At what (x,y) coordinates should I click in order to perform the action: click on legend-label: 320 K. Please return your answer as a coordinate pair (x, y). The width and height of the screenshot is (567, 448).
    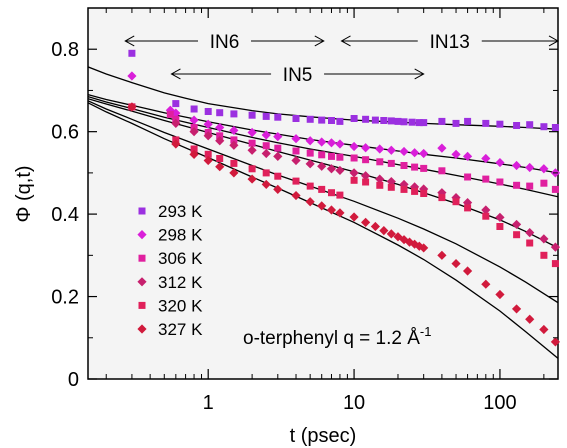
    Looking at the image, I should click on (180, 305).